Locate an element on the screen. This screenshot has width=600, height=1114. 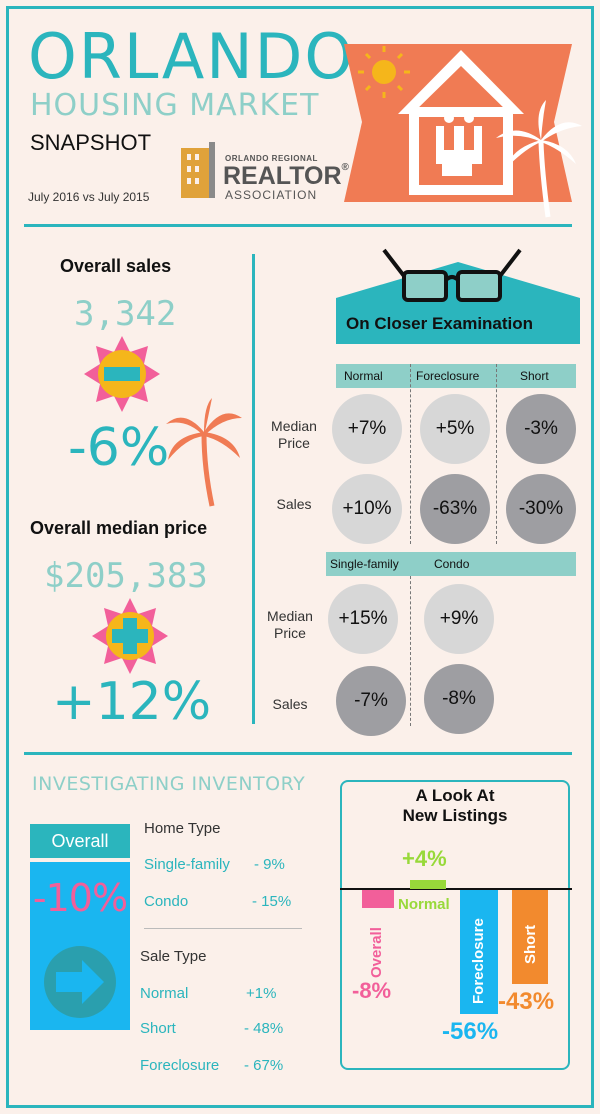
examination-title: On Closer Examination is located at coordinates (440, 323).